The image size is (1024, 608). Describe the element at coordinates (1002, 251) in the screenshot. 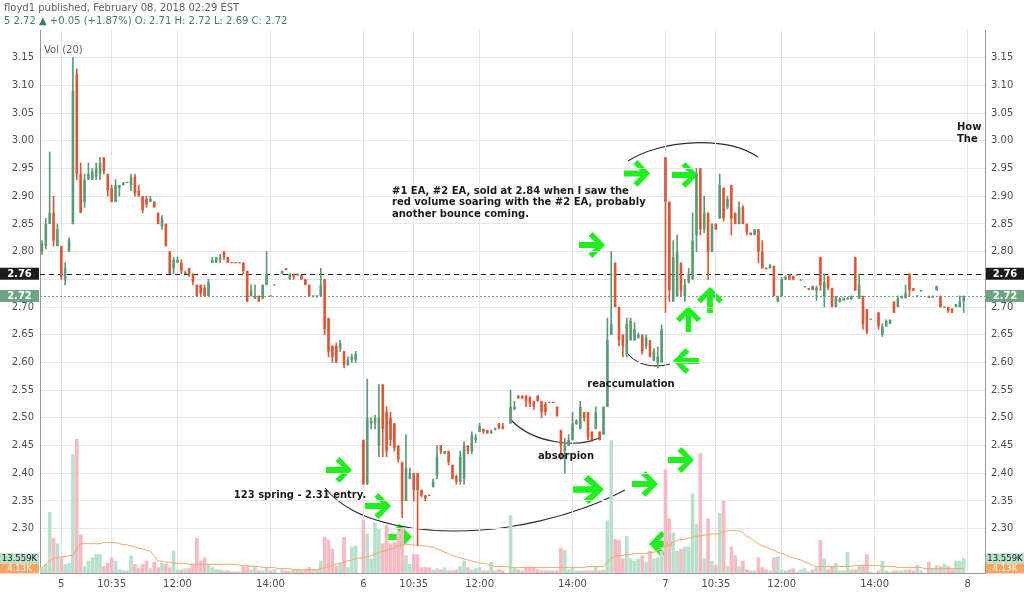

I see `y2-tick-label: 2.80` at that location.